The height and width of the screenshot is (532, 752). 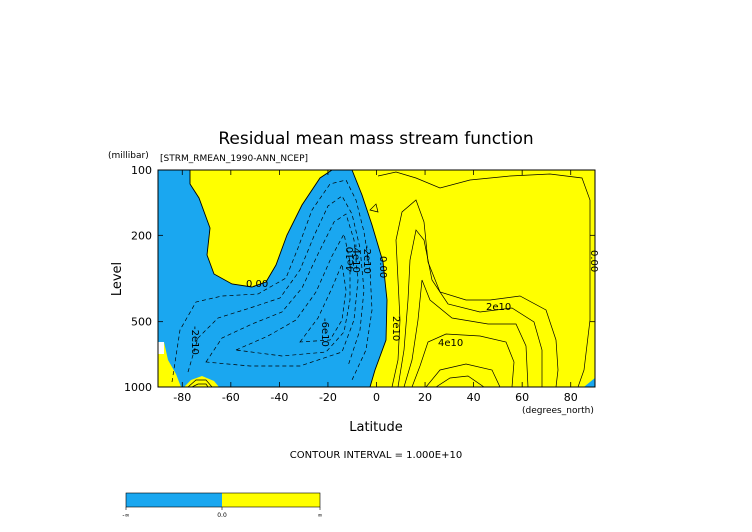 I want to click on southern-surface-contours, so click(x=200, y=383).